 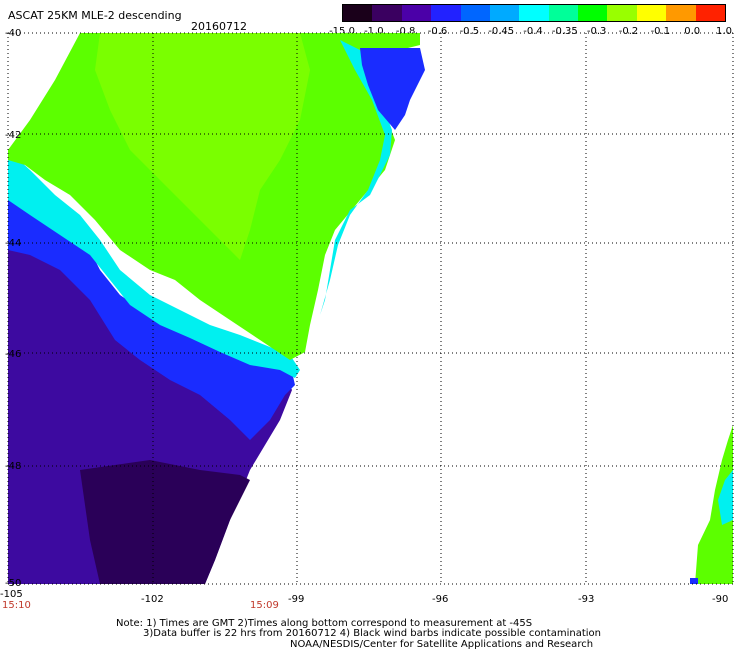 What do you see at coordinates (564, 31) in the screenshot?
I see `colorbar-tick-label: -0.35` at bounding box center [564, 31].